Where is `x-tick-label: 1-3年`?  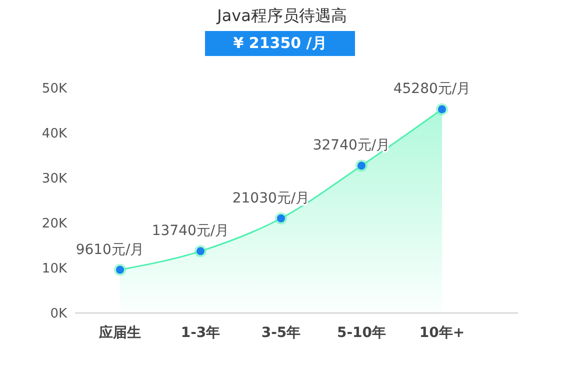 x-tick-label: 1-3年 is located at coordinates (200, 332).